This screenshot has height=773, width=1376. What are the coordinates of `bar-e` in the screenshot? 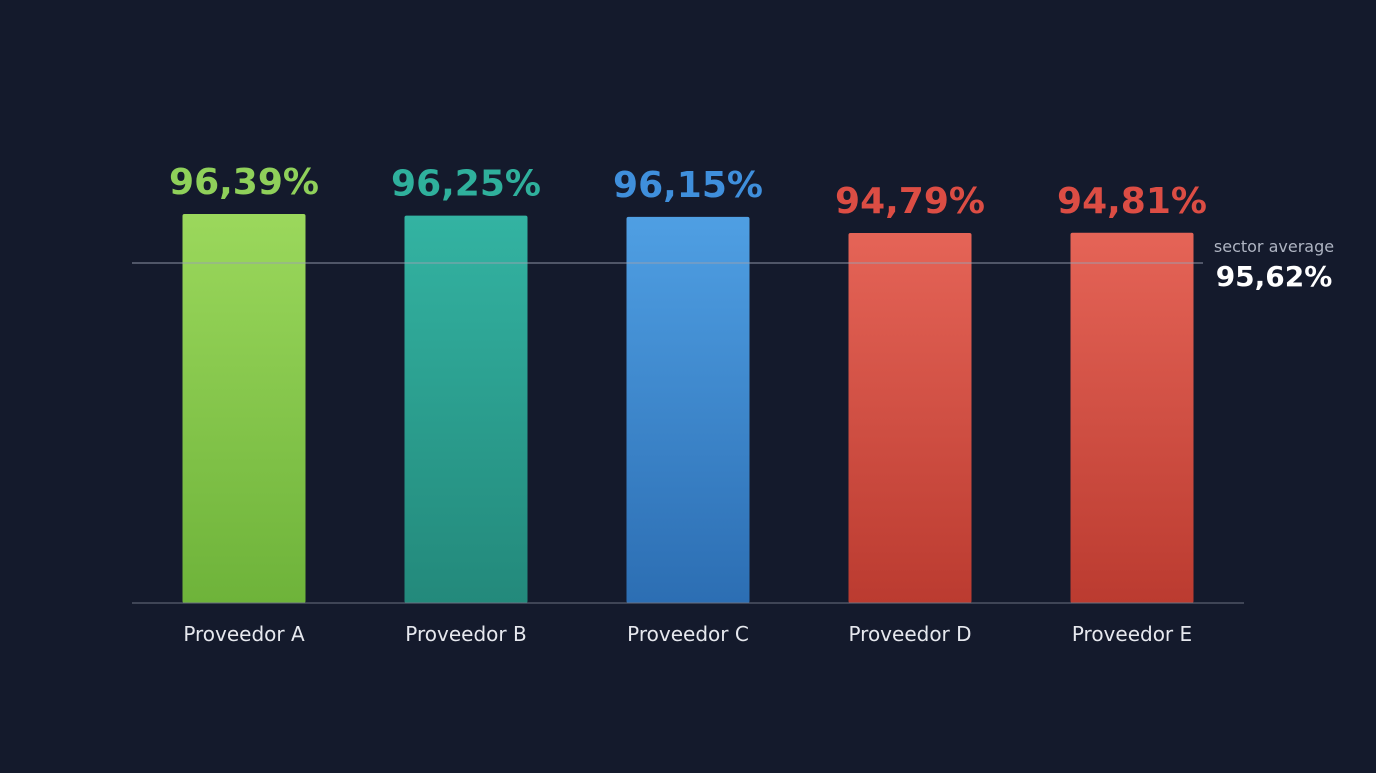 It's located at (1132, 417).